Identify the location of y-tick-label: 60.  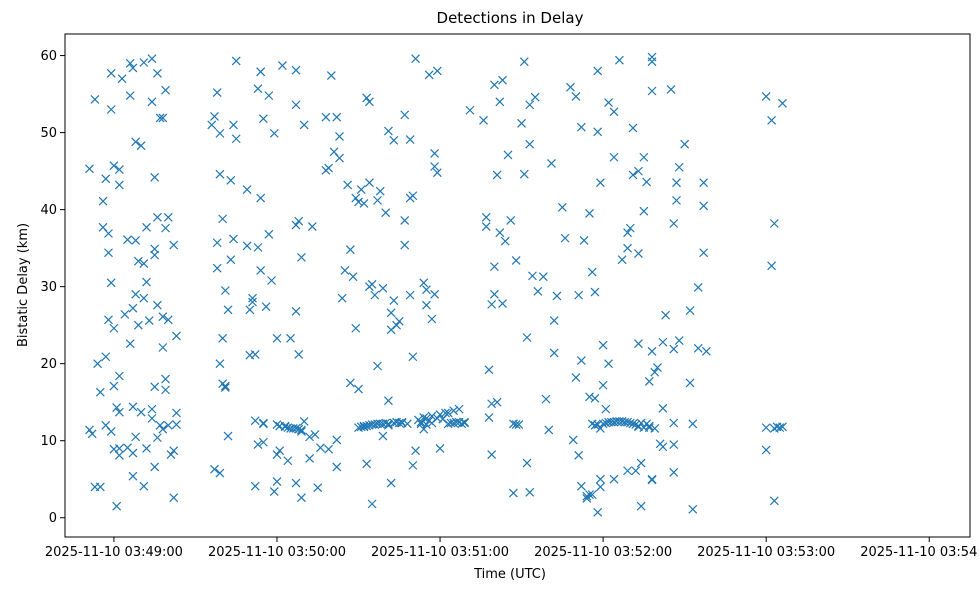
(48, 56).